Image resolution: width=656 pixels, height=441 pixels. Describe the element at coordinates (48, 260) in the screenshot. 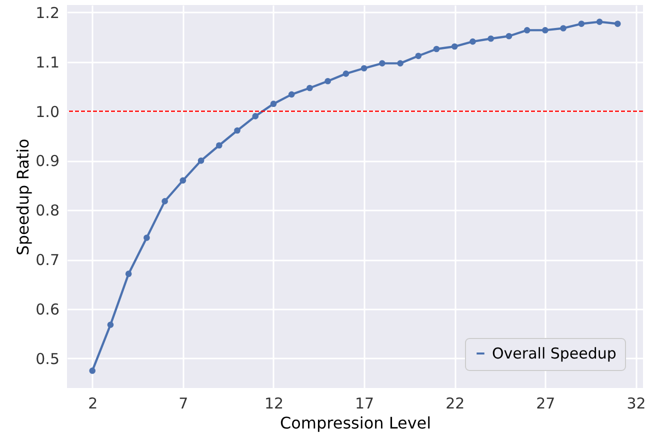

I see `y-tick-label: 0.7` at that location.